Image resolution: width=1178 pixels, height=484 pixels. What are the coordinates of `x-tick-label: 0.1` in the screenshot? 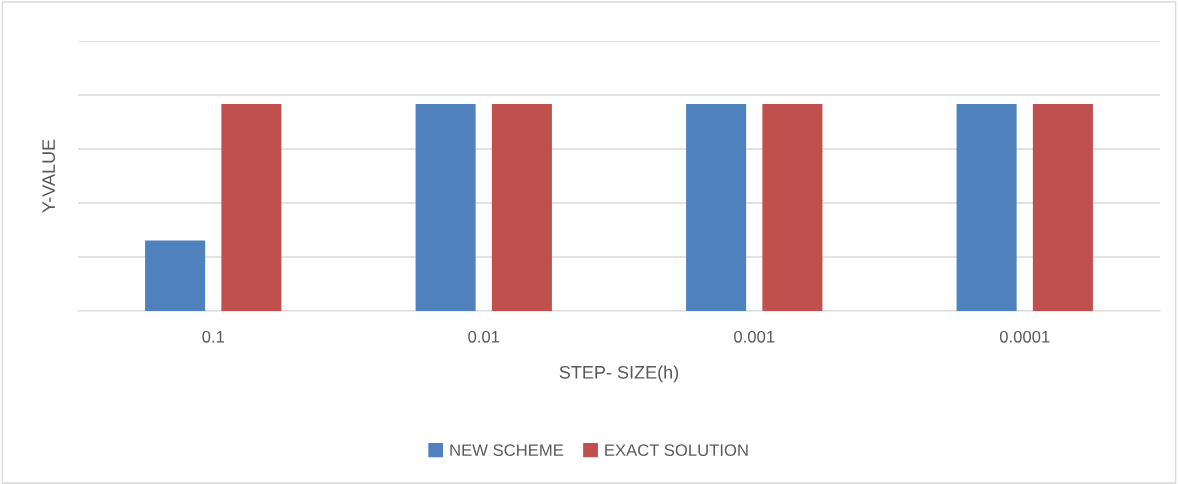 It's located at (213, 336).